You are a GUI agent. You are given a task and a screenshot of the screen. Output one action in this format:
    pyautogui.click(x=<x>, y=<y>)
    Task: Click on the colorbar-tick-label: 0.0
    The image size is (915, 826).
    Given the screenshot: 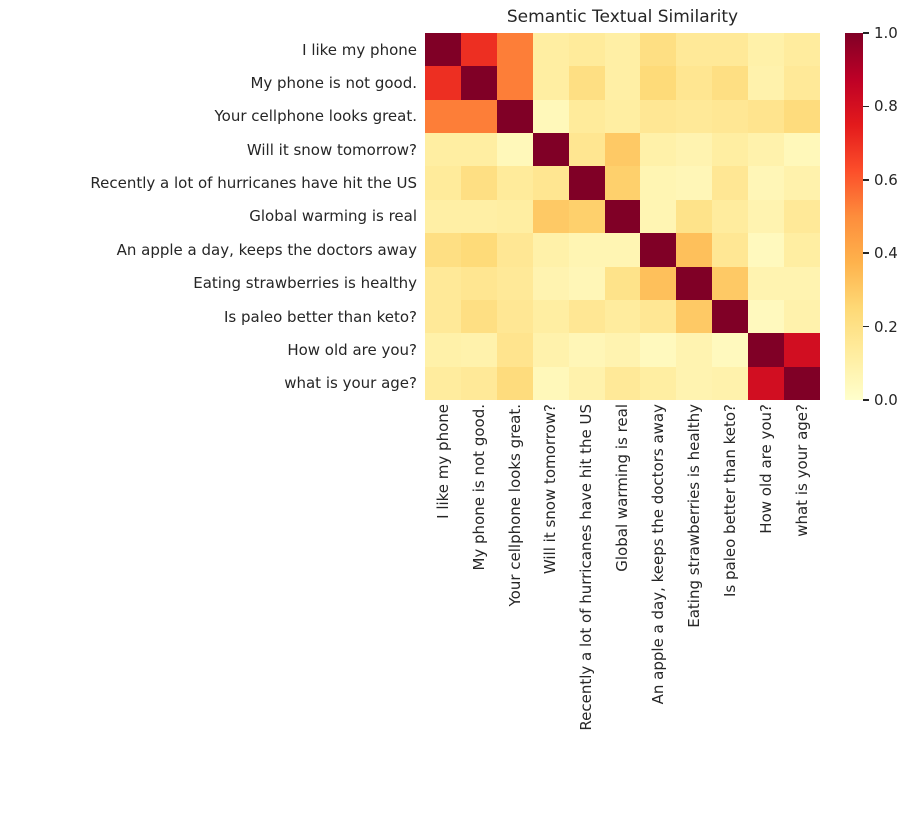 What is the action you would take?
    pyautogui.click(x=886, y=400)
    